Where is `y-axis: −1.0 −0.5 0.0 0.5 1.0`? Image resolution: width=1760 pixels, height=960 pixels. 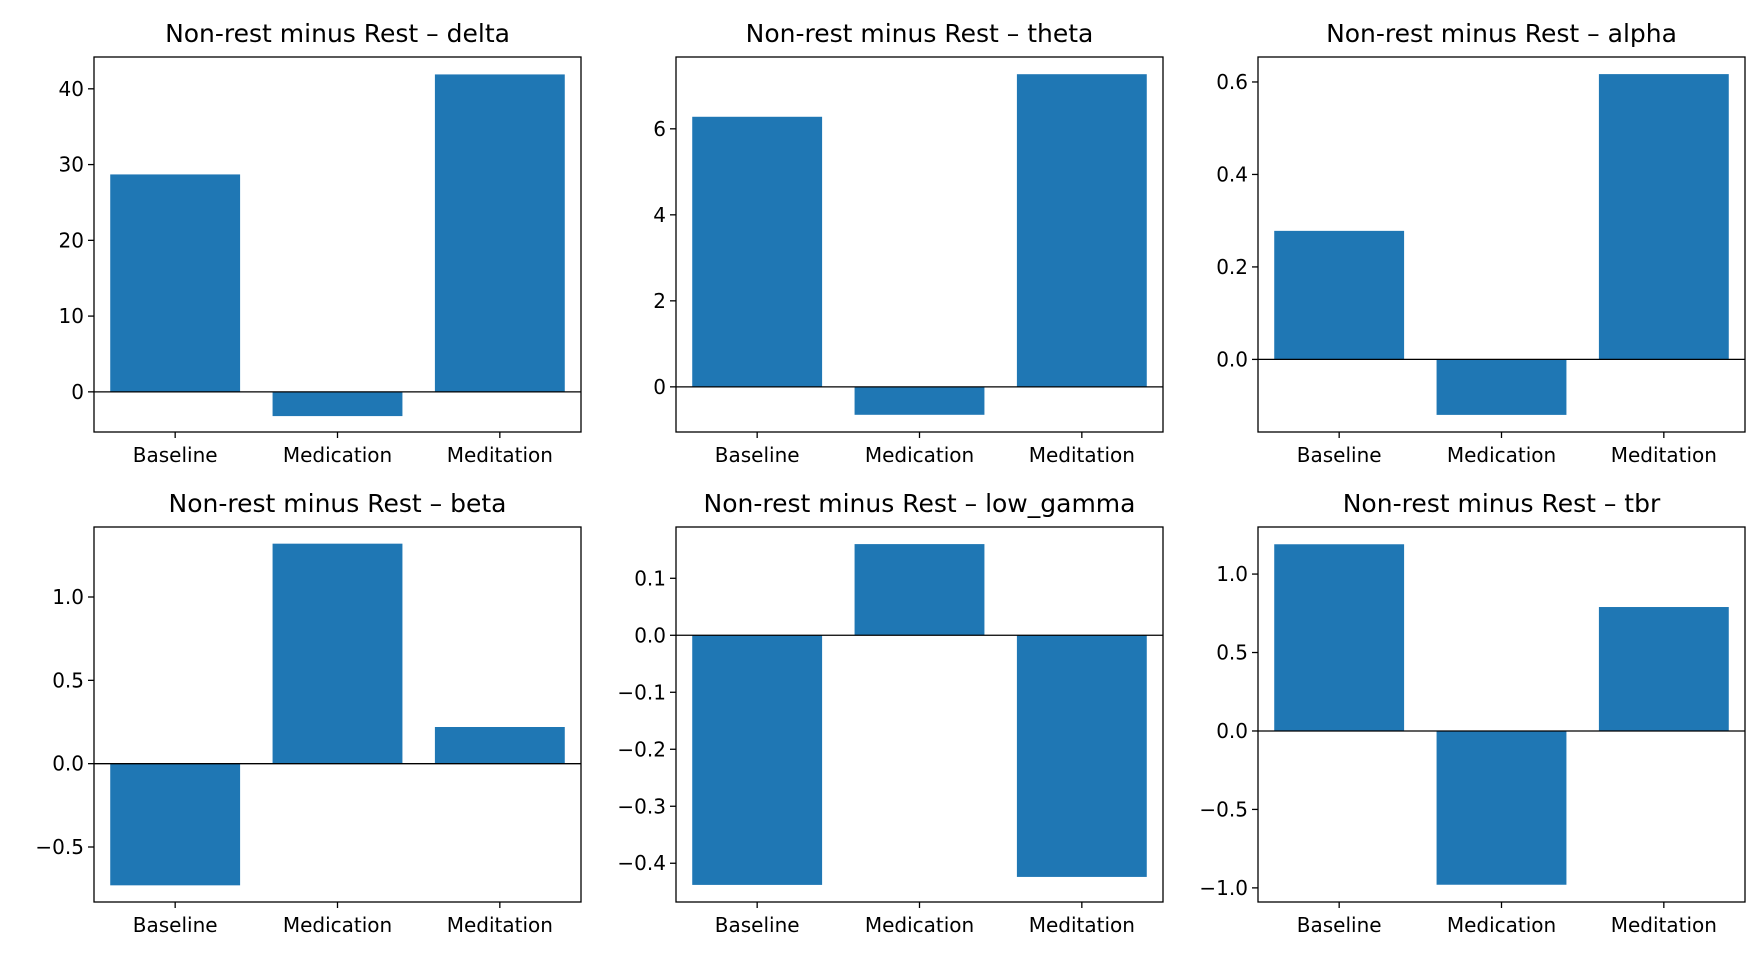
y-axis: −1.0 −0.5 0.0 0.5 1.0 is located at coordinates (1228, 731).